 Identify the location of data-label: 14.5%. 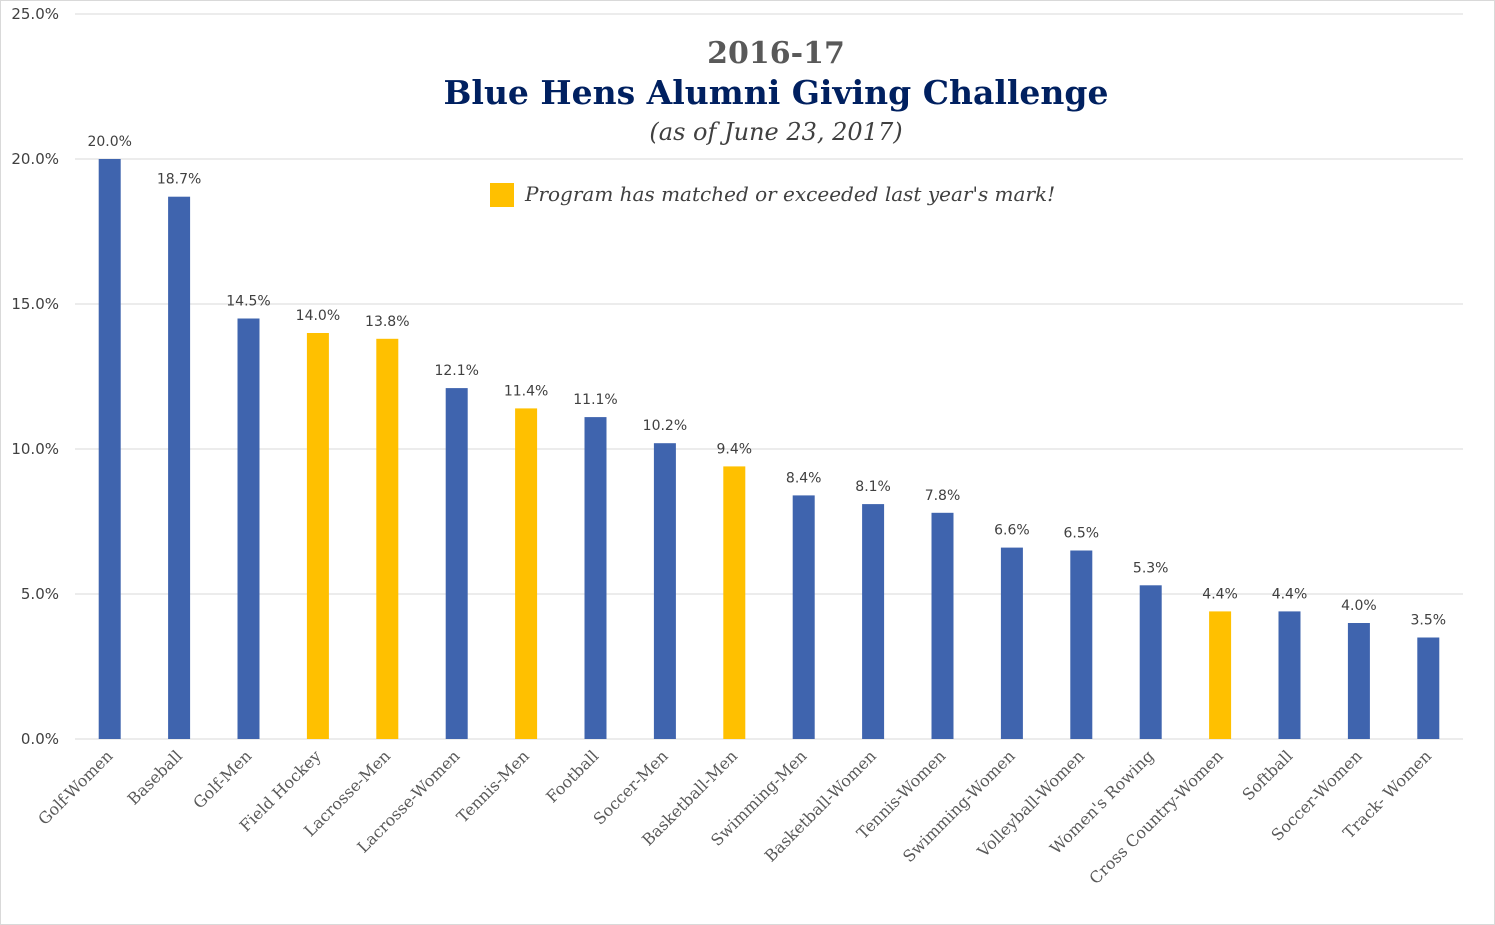
(248, 302).